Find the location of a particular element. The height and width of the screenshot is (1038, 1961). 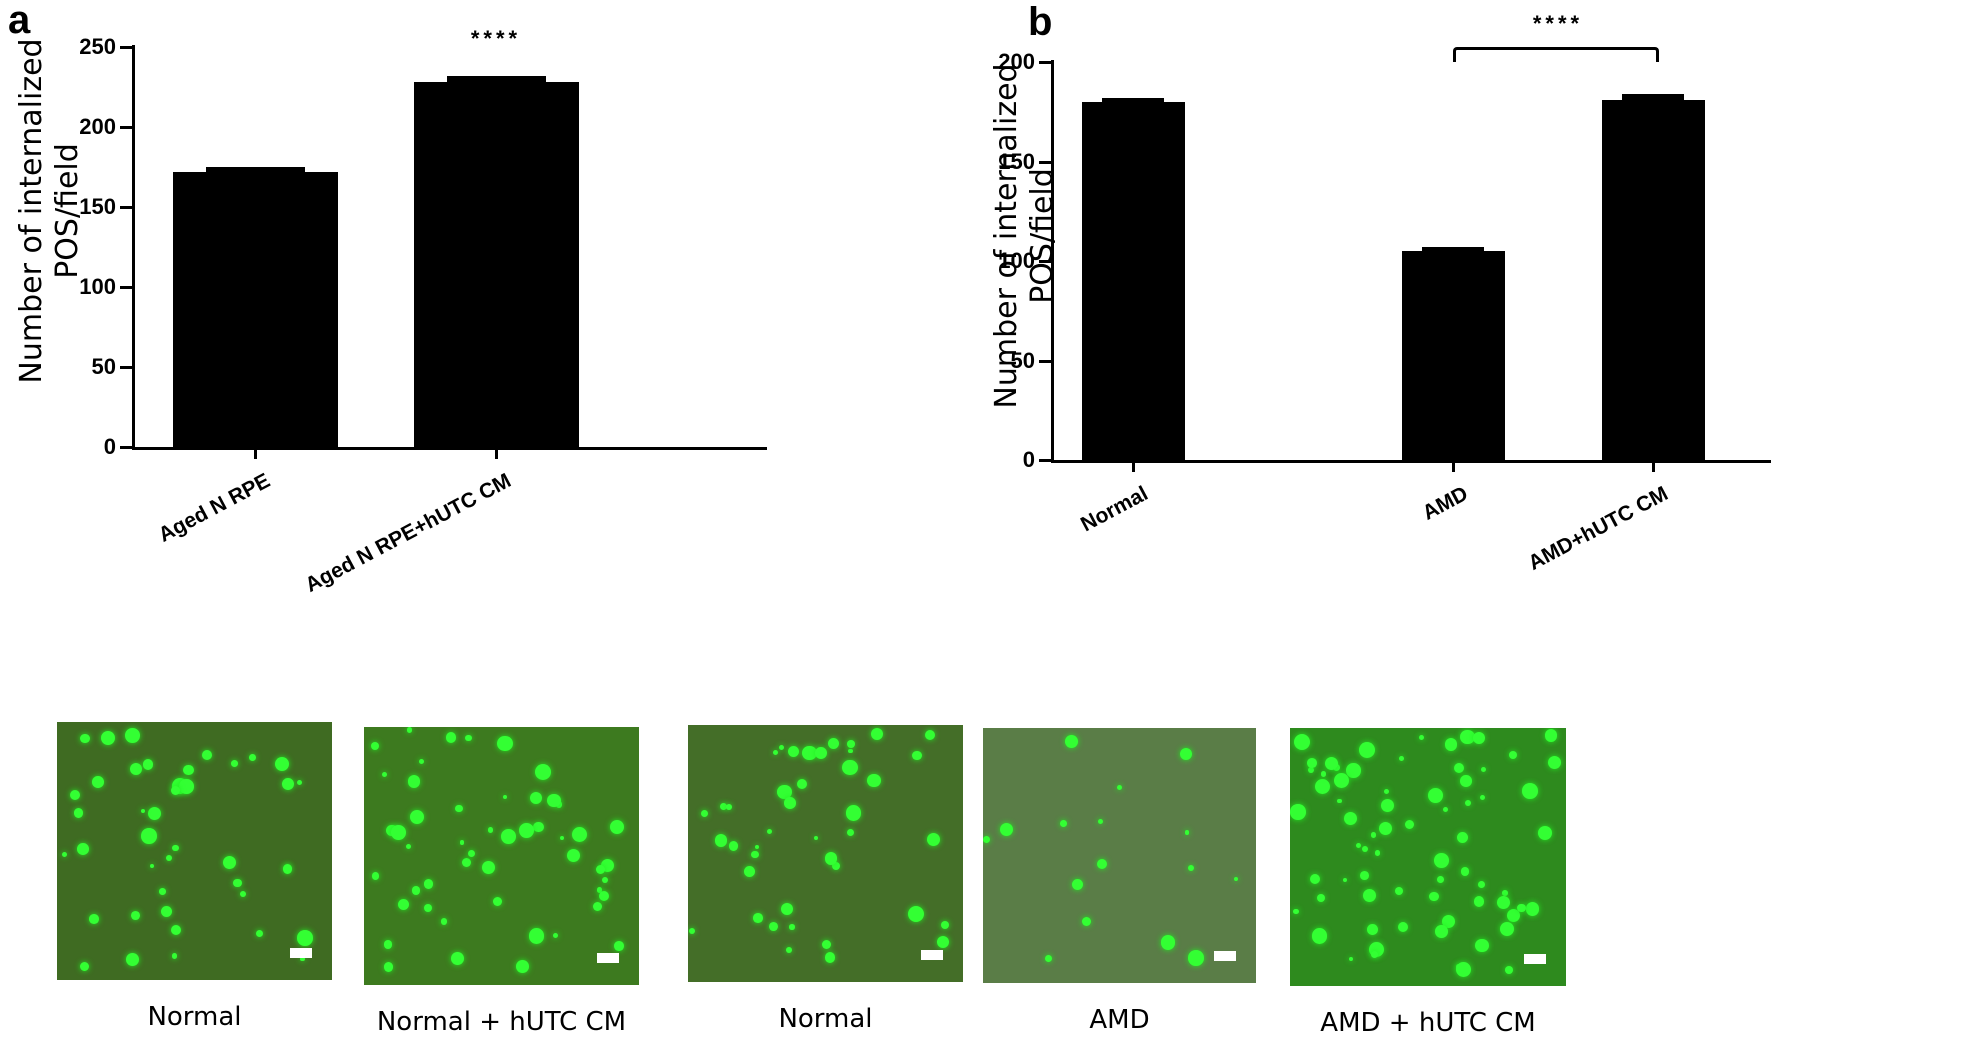

y-axis is located at coordinates (133, 247).